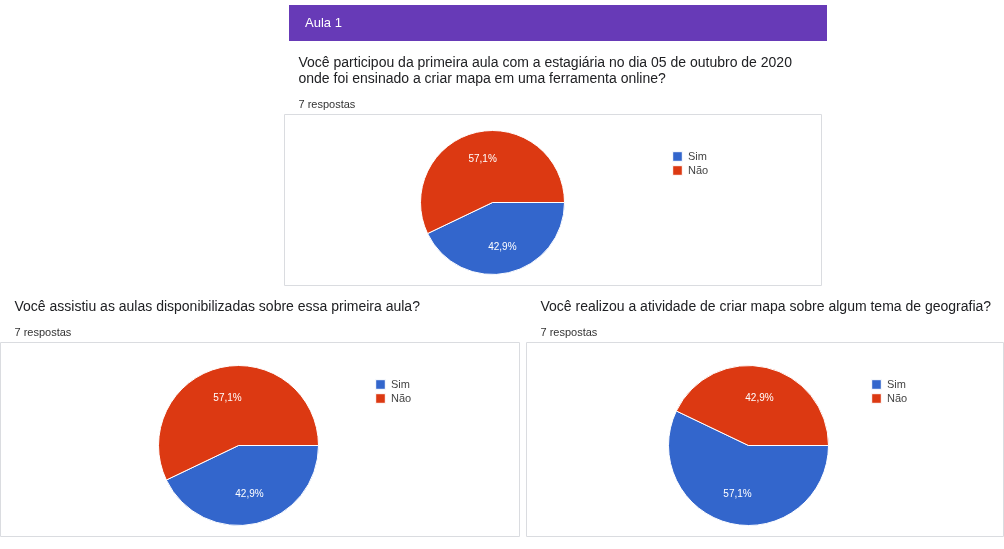  I want to click on chart-title: Você participou da primeira aula com a estagiária no dia 05 de outubro de 2020 onde foi ensinado a criar mapa em uma ferramenta online?, so click(545, 69).